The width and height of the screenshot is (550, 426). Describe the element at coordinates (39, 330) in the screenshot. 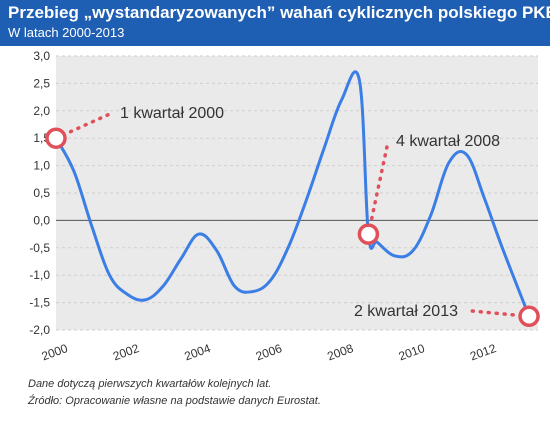

I see `y-tick-label: -2,0` at that location.